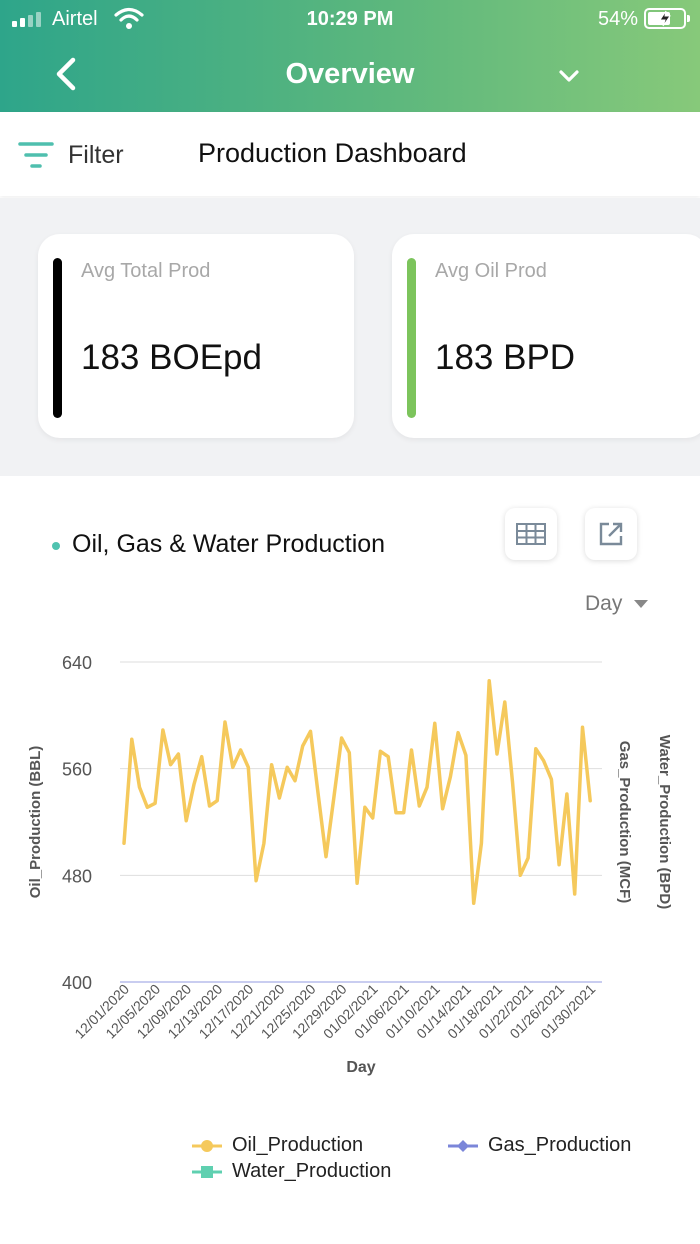 Image resolution: width=700 pixels, height=1244 pixels. What do you see at coordinates (146, 271) in the screenshot?
I see `kpi-label: Avg Total Prod` at bounding box center [146, 271].